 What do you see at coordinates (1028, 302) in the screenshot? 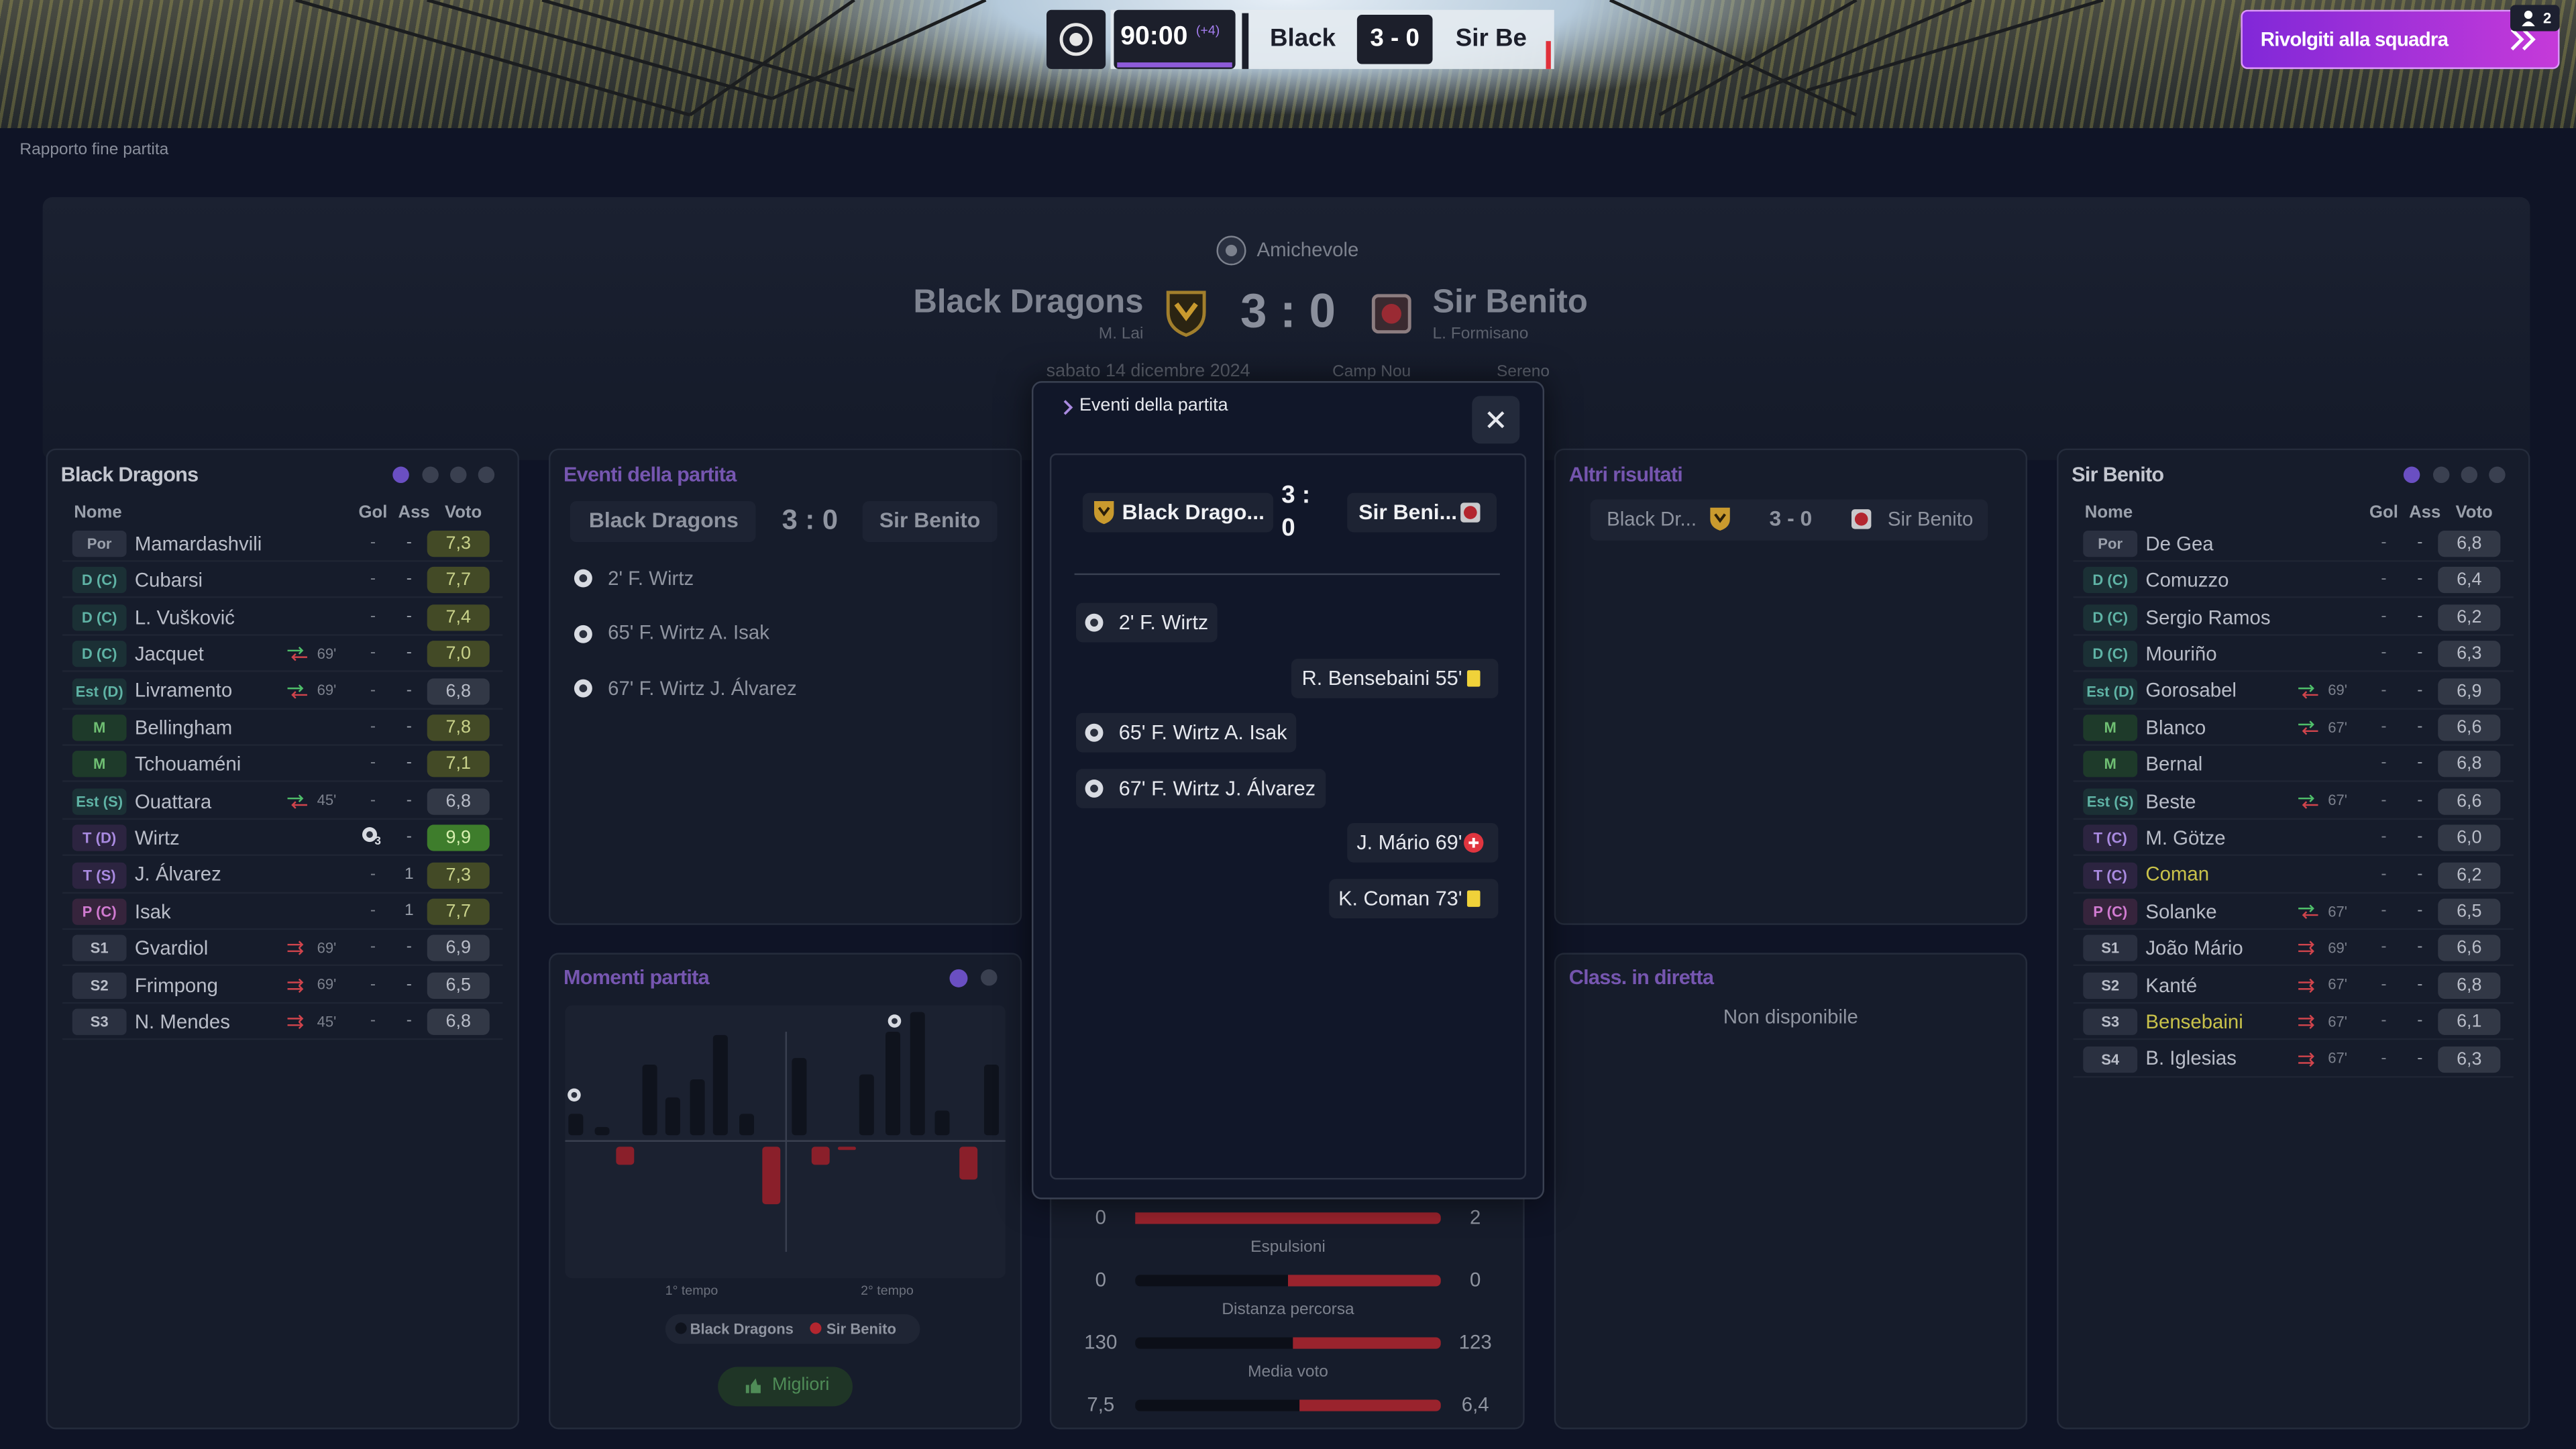
I see `home-team: Black Dragons` at bounding box center [1028, 302].